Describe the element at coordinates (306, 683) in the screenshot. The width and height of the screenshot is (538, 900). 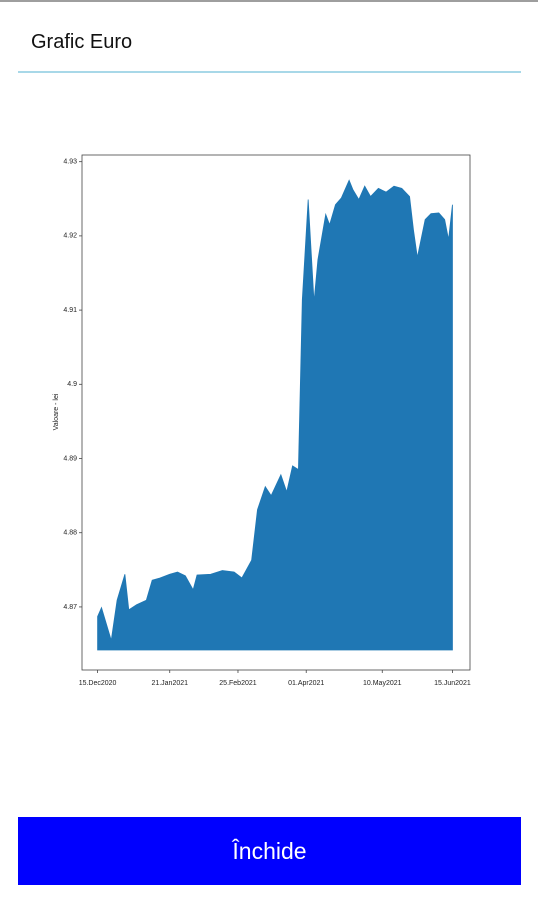
I see `x-tick-label: 01.Apr2021` at that location.